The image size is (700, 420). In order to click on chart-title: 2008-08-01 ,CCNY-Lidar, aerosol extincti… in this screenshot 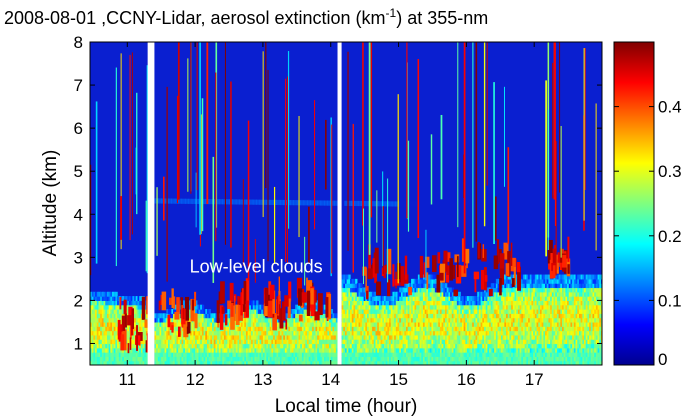, I will do `click(246, 17)`.